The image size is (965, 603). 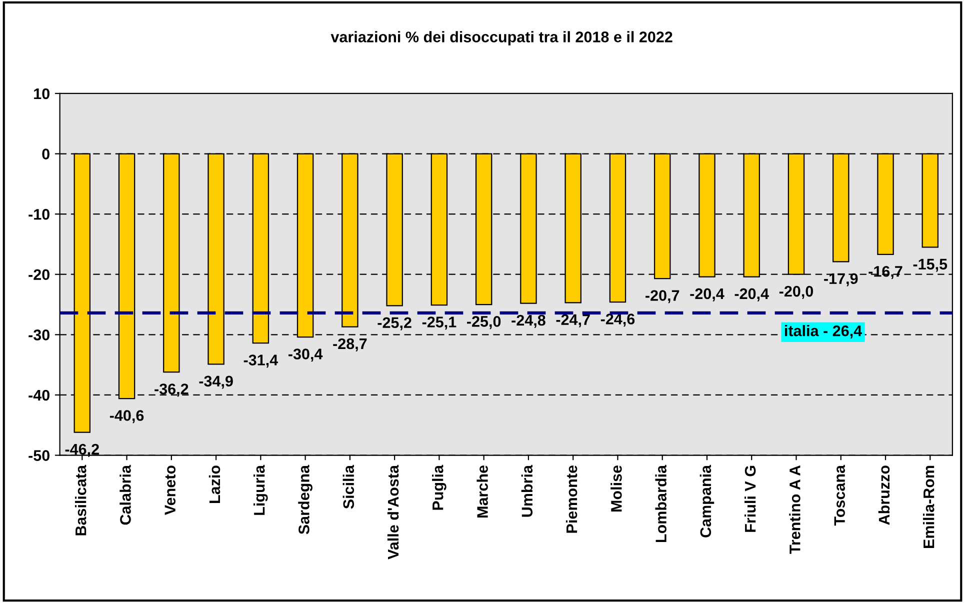 What do you see at coordinates (305, 355) in the screenshot?
I see `data-label: -30,4` at bounding box center [305, 355].